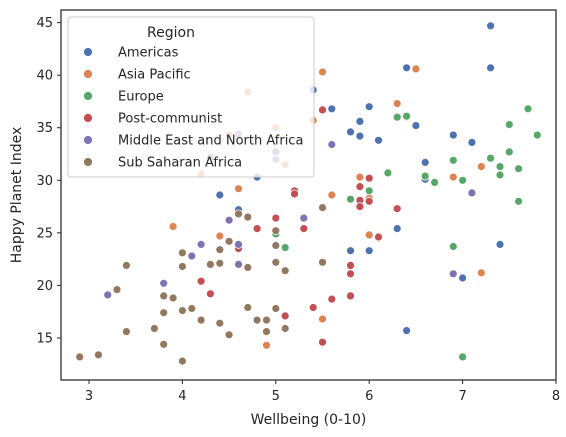 The height and width of the screenshot is (437, 566). What do you see at coordinates (276, 396) in the screenshot?
I see `x-tick-label: 5` at bounding box center [276, 396].